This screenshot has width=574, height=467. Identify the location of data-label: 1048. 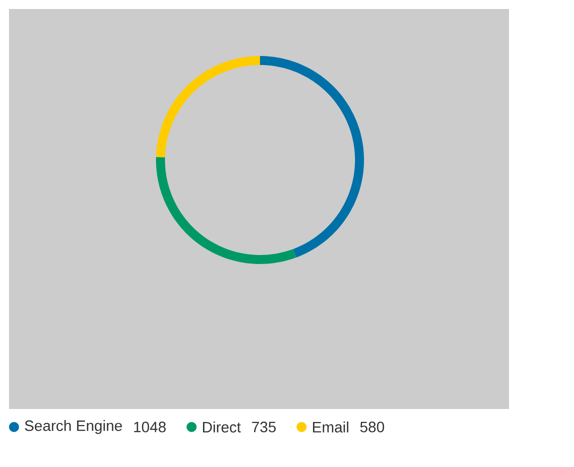
(150, 427).